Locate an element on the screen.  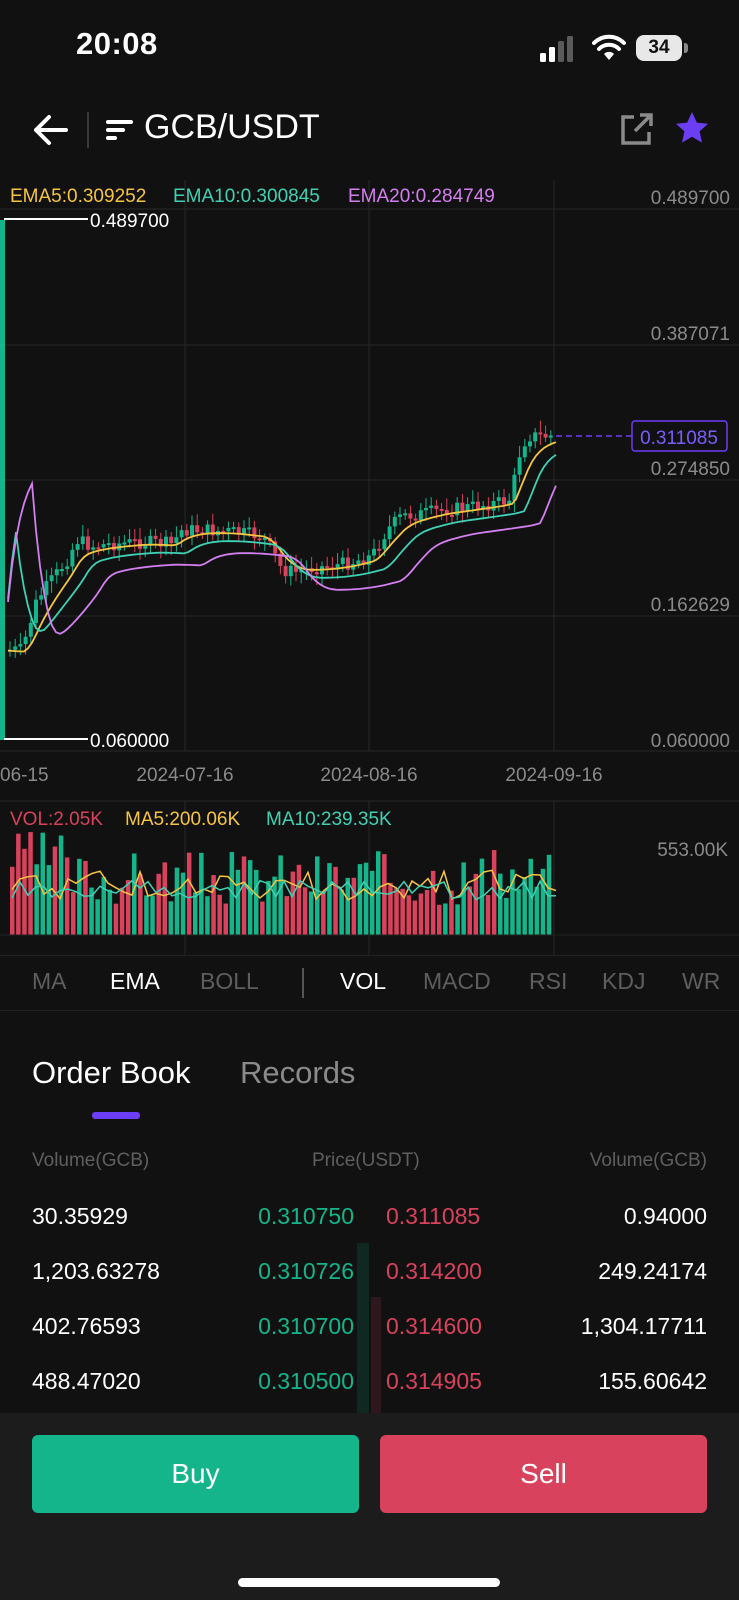
sell-button: Sell is located at coordinates (543, 1474).